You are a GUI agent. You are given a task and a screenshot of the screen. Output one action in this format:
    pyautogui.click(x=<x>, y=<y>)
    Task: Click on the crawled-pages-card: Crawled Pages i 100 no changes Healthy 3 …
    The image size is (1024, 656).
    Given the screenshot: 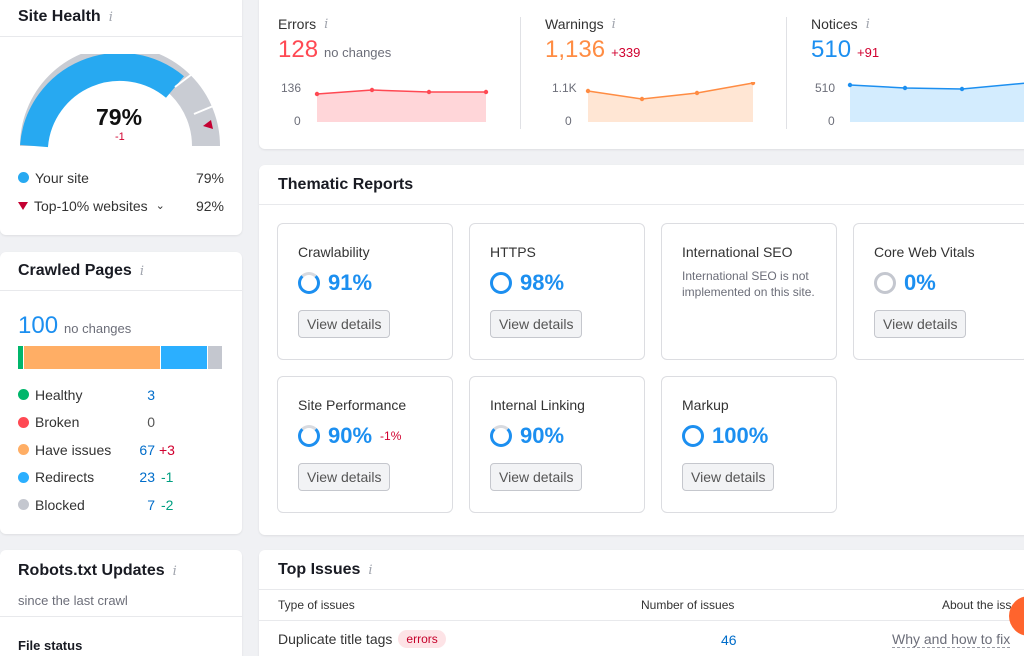 What is the action you would take?
    pyautogui.click(x=121, y=393)
    